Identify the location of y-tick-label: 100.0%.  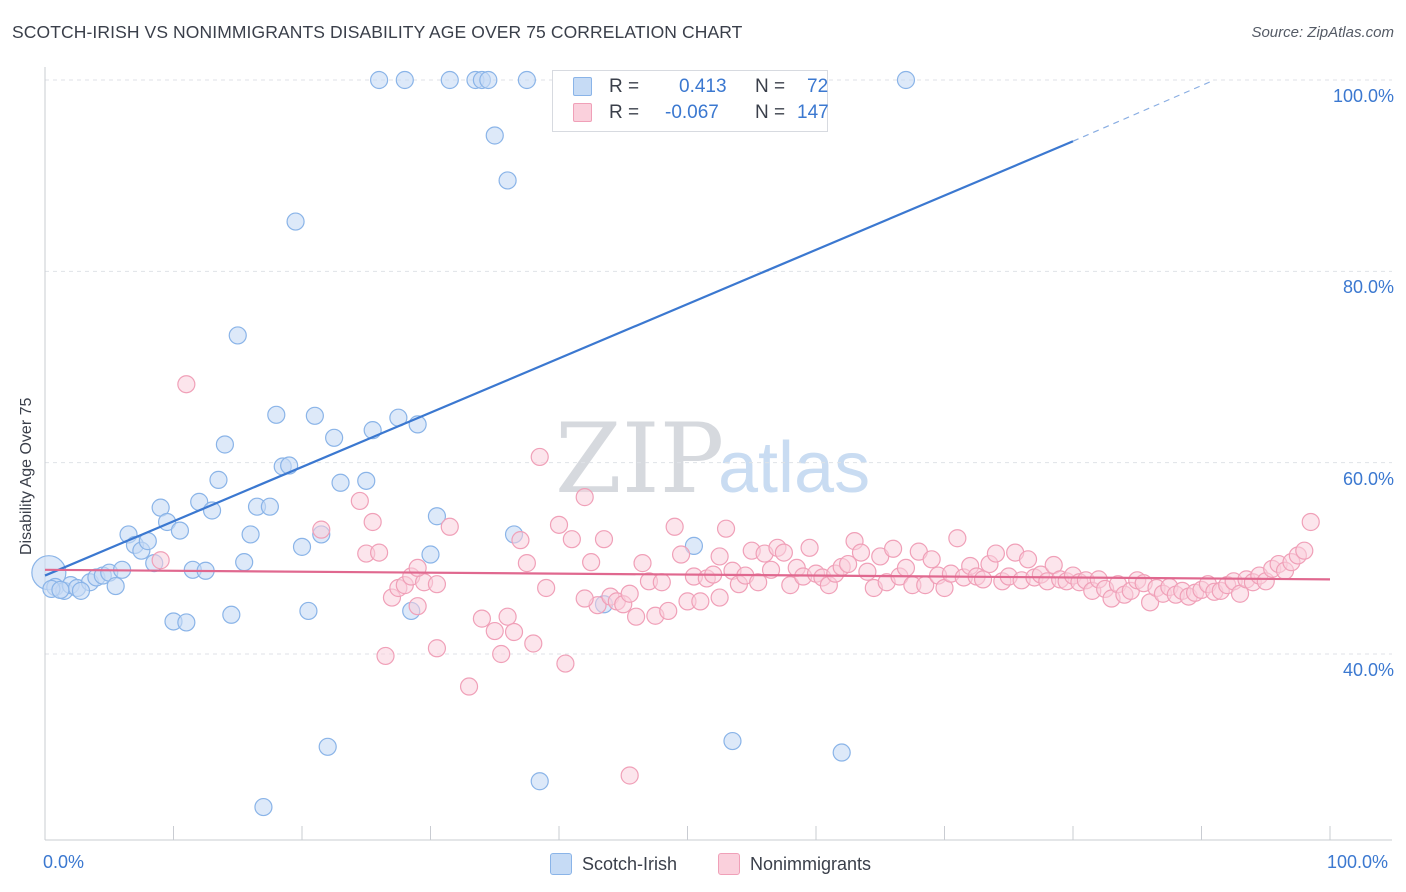
(1363, 96).